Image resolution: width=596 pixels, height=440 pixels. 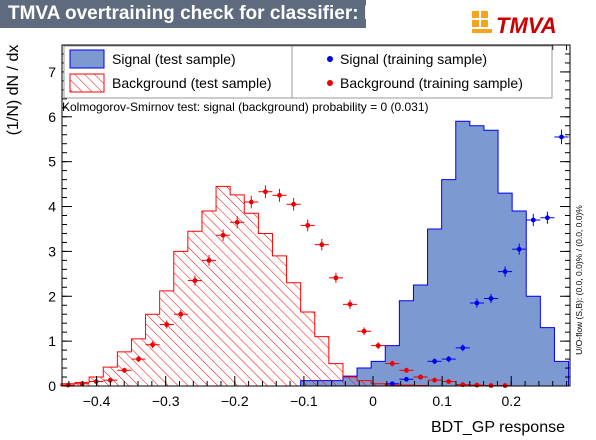 What do you see at coordinates (373, 401) in the screenshot?
I see `x-tick-label: 0` at bounding box center [373, 401].